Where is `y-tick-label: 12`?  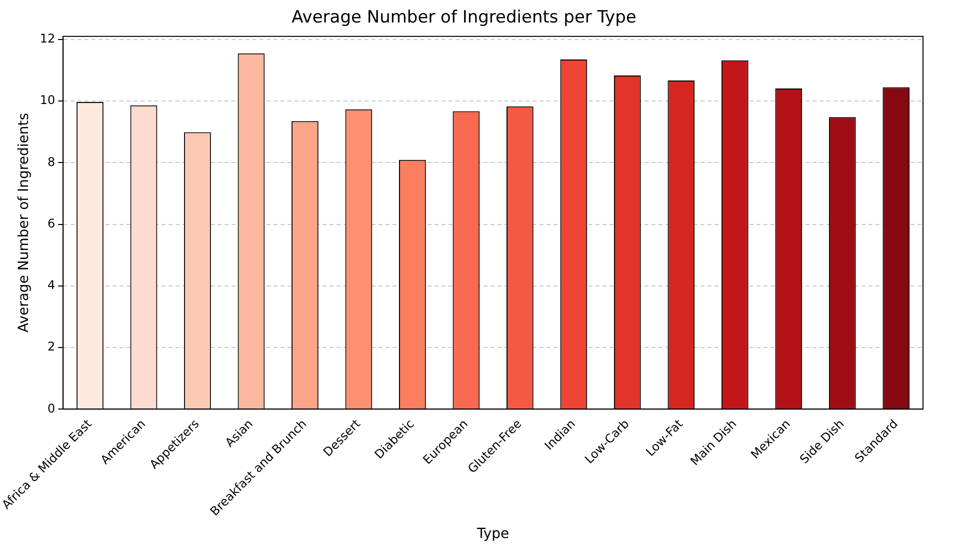
y-tick-label: 12 is located at coordinates (48, 39).